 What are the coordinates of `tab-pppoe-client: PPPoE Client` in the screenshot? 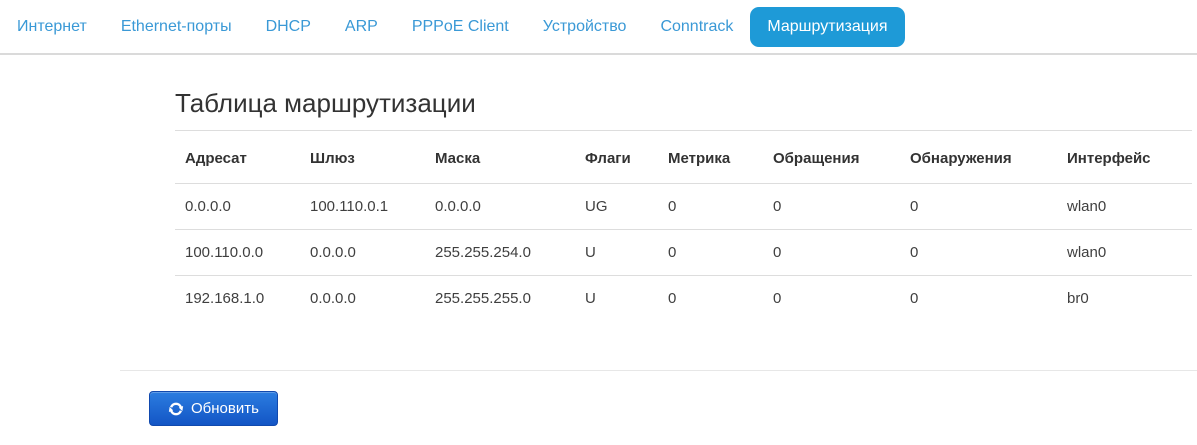 It's located at (460, 26).